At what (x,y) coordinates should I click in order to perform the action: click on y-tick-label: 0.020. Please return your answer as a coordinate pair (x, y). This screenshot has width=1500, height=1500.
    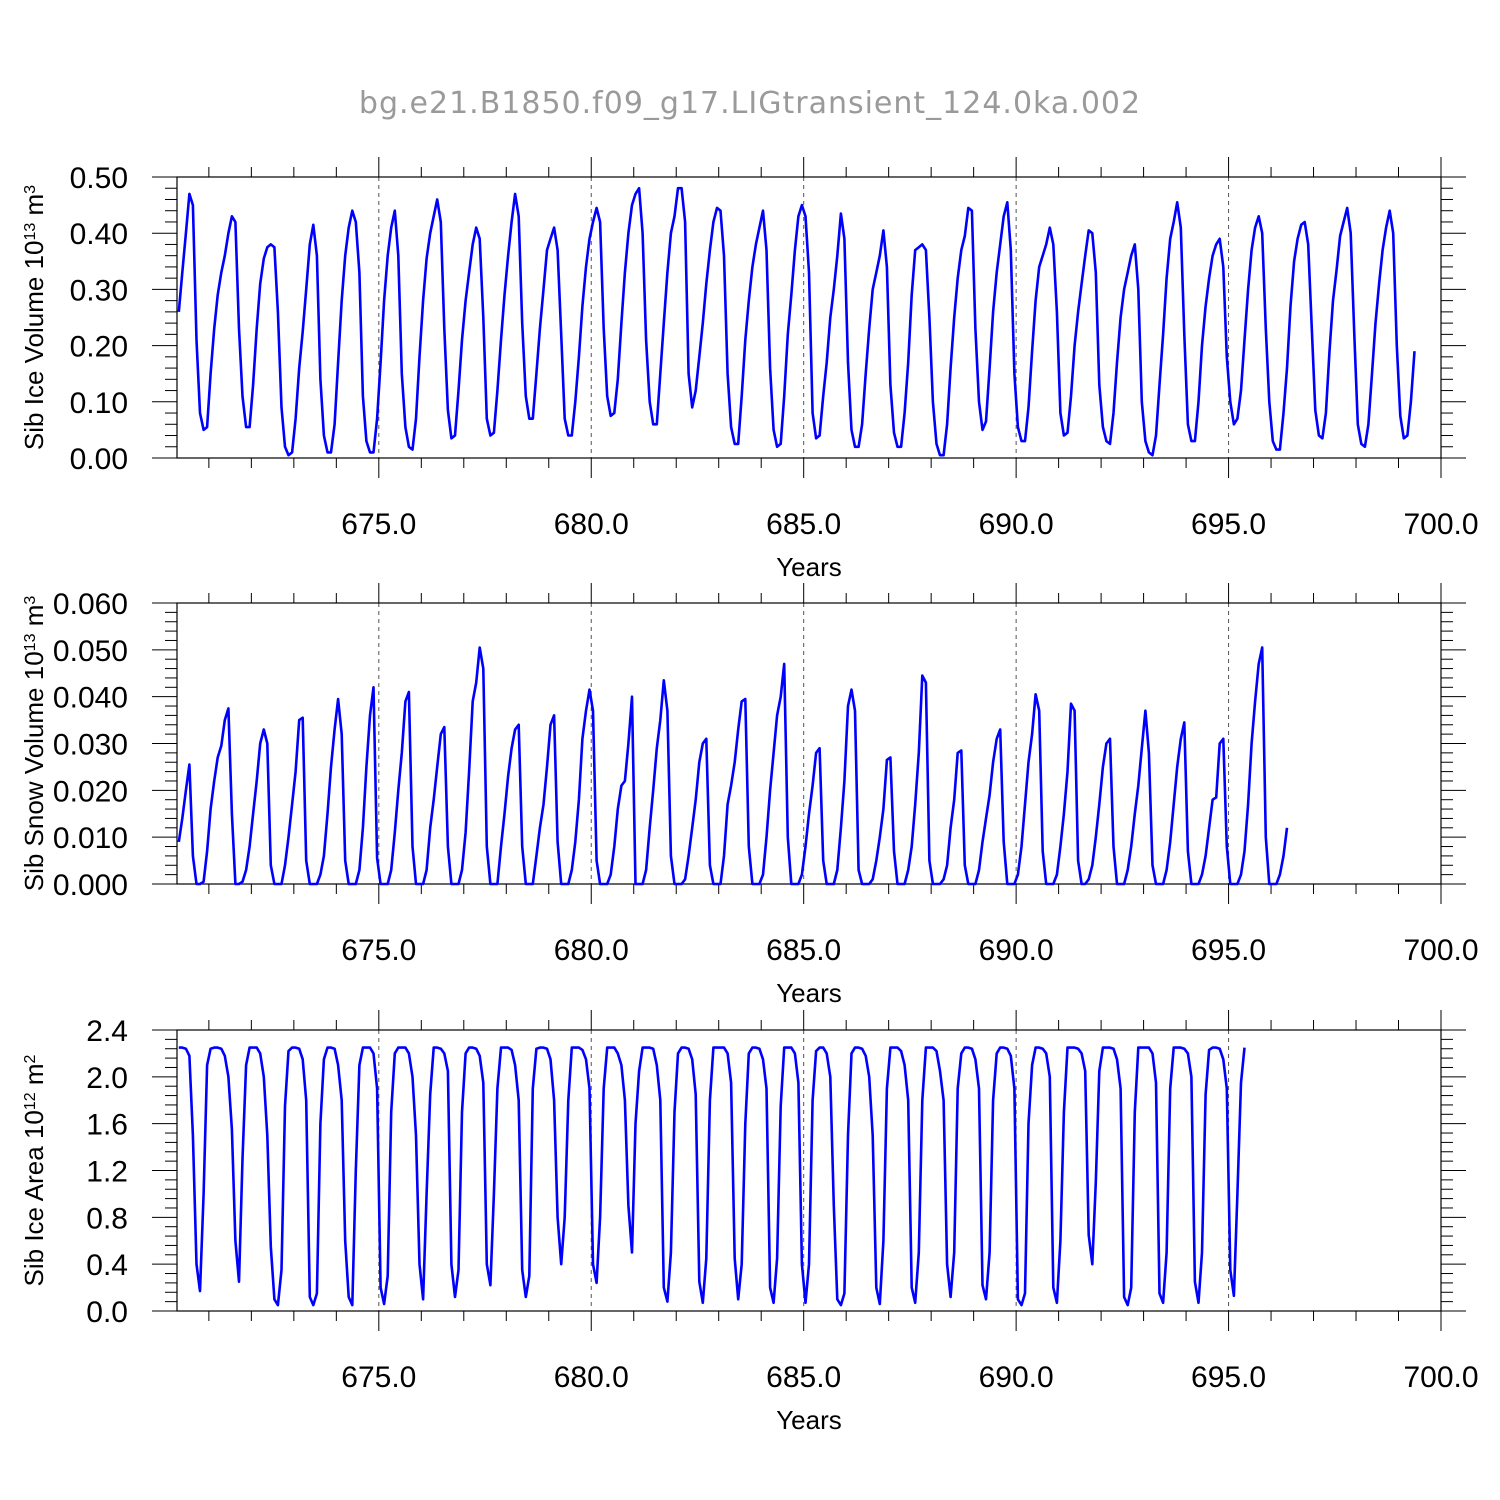
    Looking at the image, I should click on (90, 791).